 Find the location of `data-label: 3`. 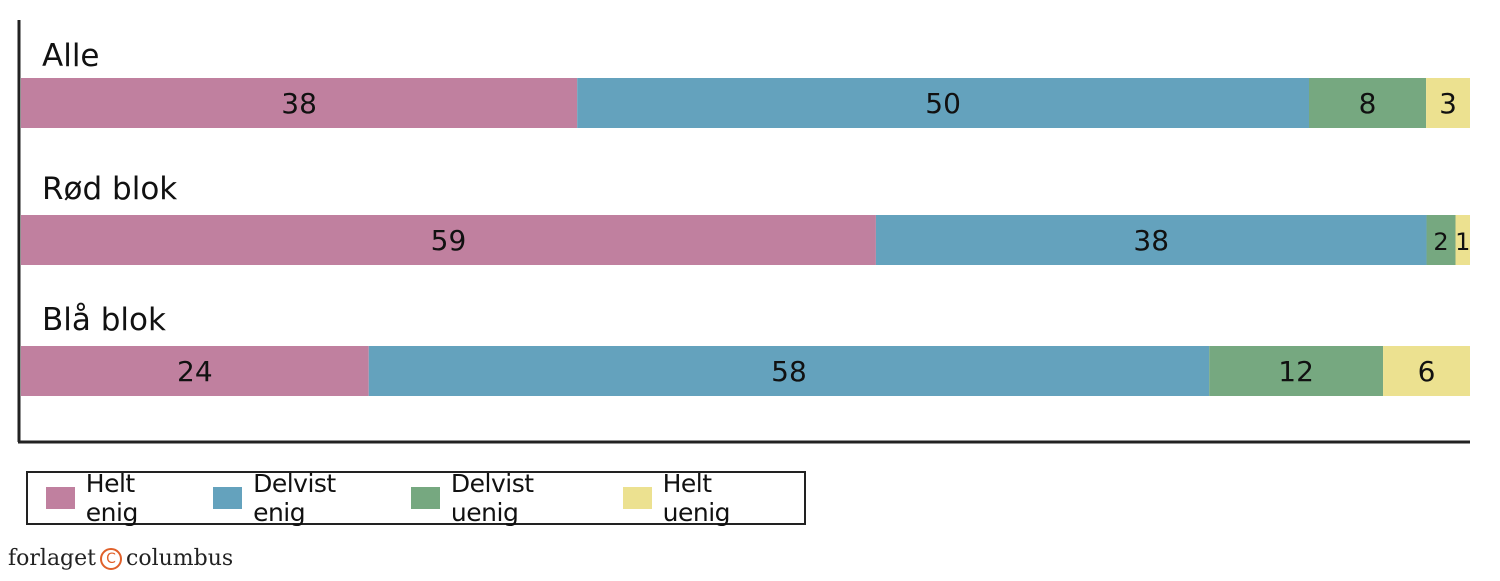

data-label: 3 is located at coordinates (1448, 103).